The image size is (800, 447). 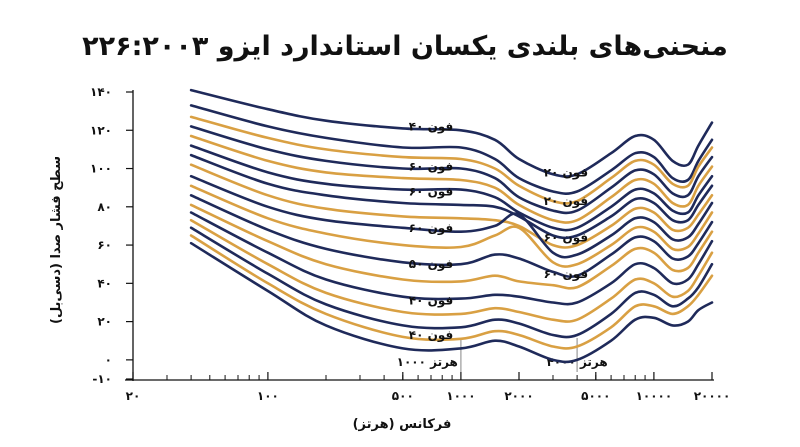 I want to click on x-tick-label: ۱۰۰, so click(x=268, y=396).